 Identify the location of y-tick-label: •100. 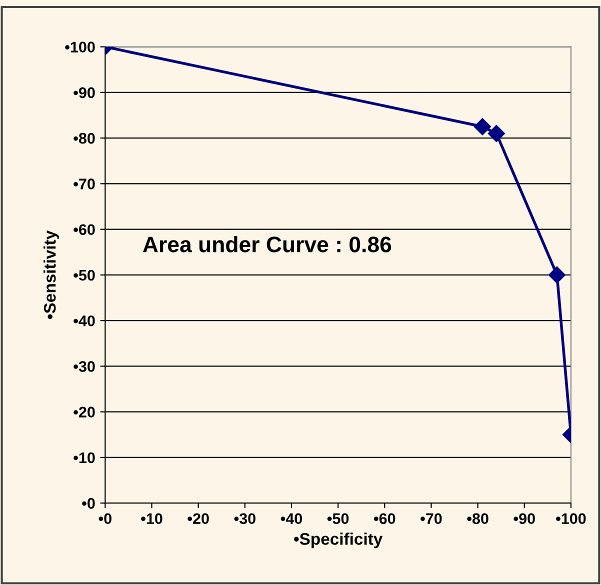
(80, 47).